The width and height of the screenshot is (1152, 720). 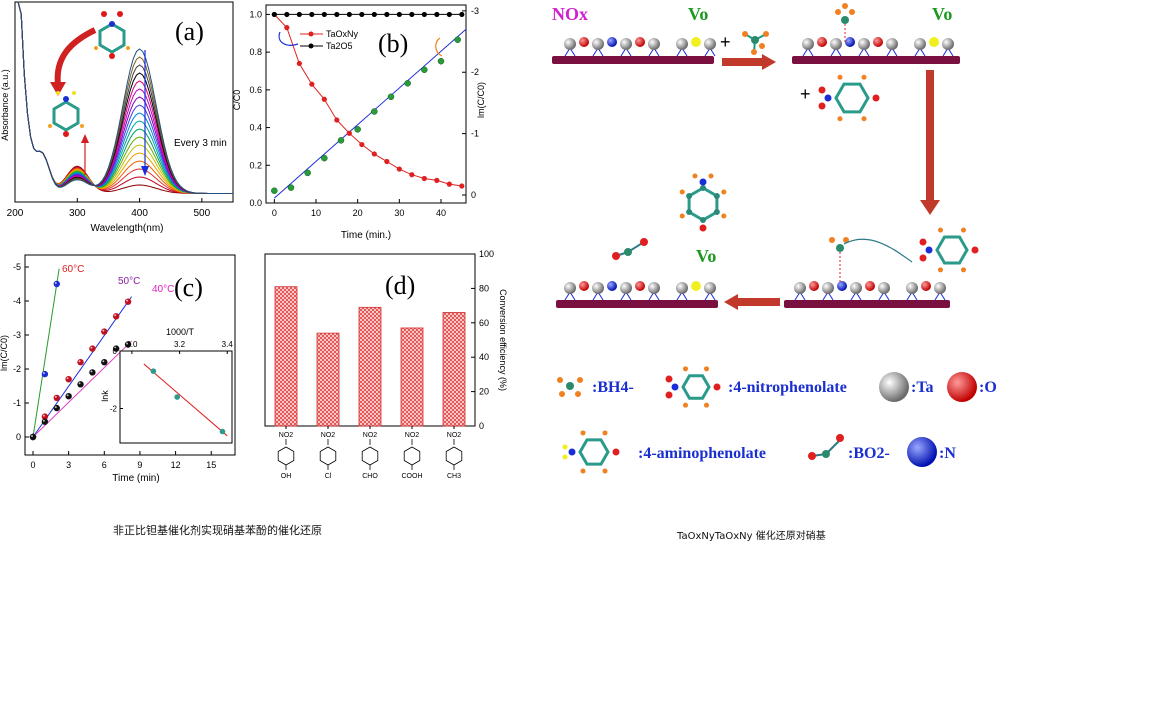 What do you see at coordinates (475, 72) in the screenshot?
I see `b-ytick-right-label: -2` at bounding box center [475, 72].